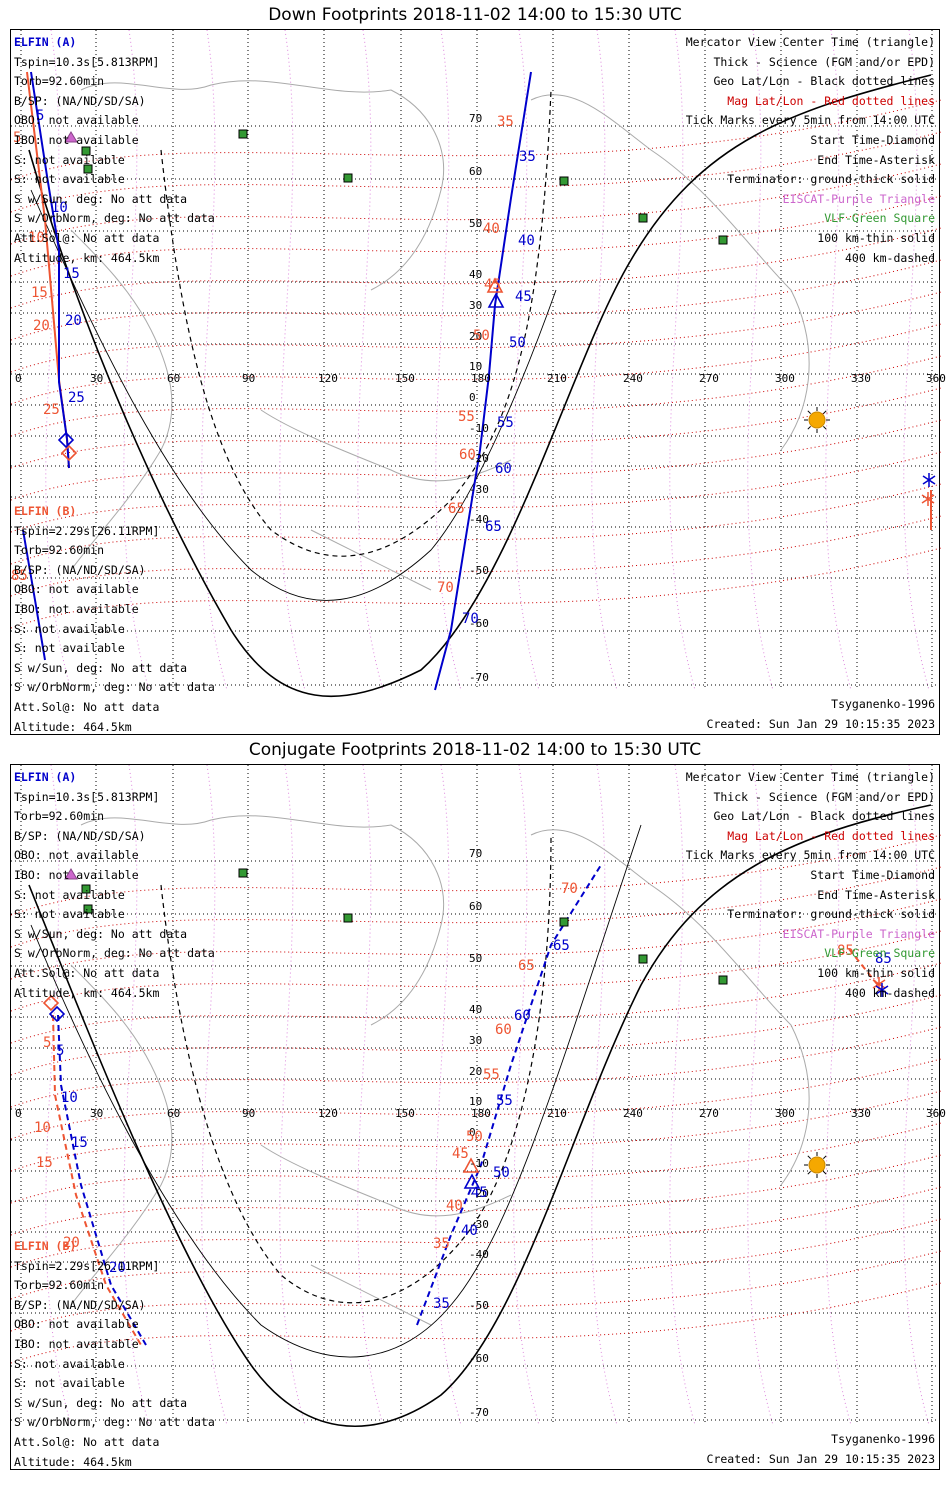  I want to click on longitude-label: 180, so click(481, 378).